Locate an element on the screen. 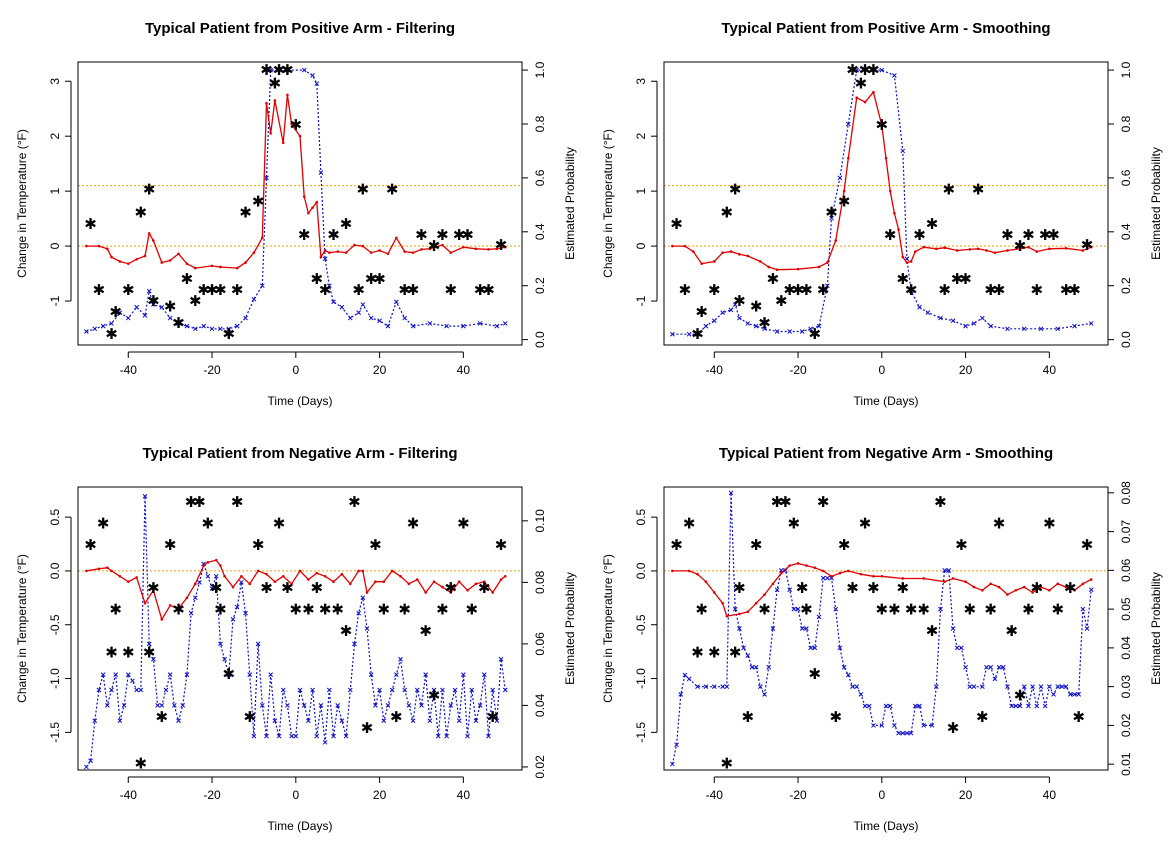  y2-tick-label: 0.8 is located at coordinates (1126, 123).